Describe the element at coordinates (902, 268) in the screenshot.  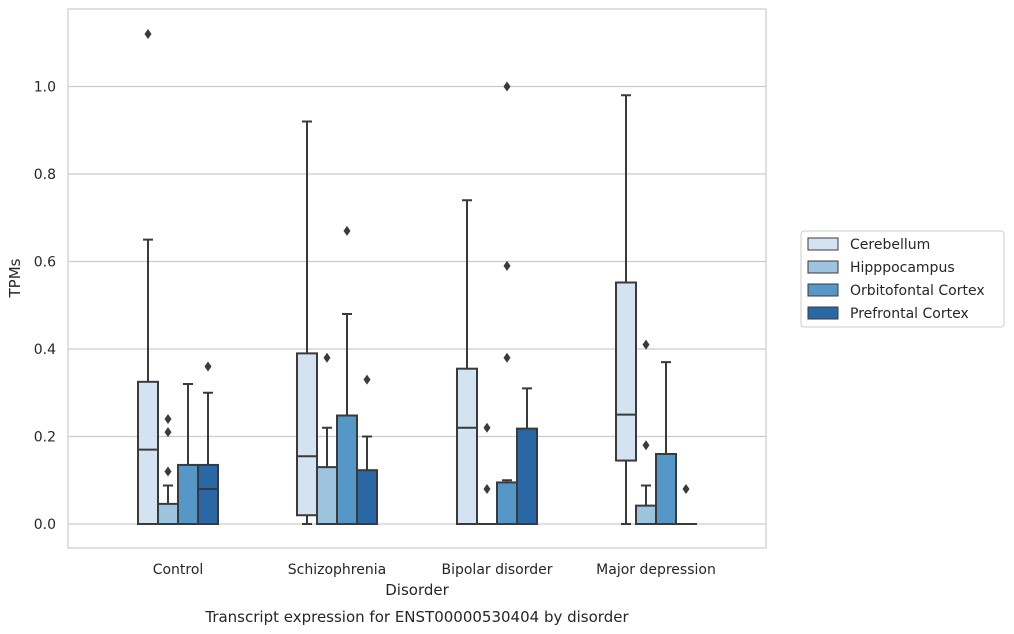
I see `legend-label: Hipppocampus` at that location.